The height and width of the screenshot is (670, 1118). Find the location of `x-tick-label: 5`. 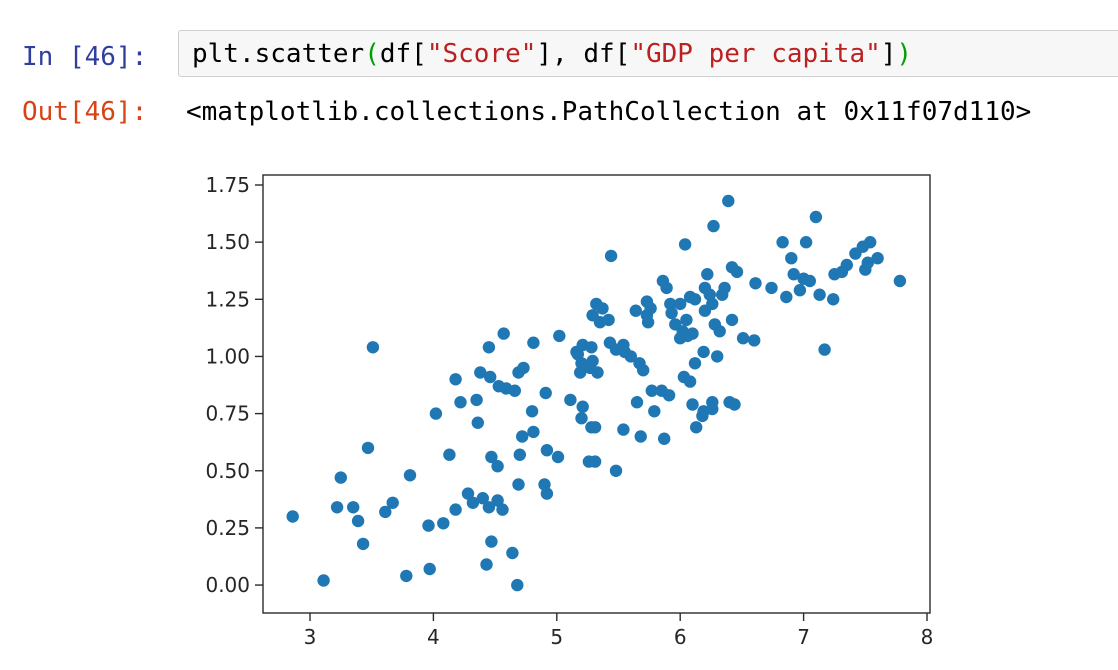

x-tick-label: 5 is located at coordinates (556, 637).